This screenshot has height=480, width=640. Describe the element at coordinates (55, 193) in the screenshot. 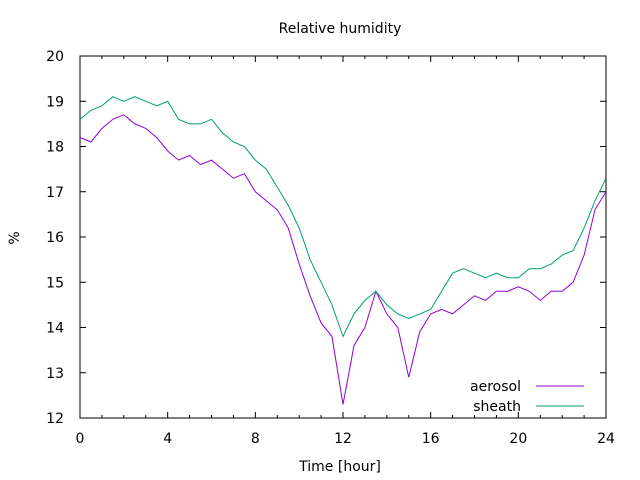

I see `y-tick-label: 17` at that location.